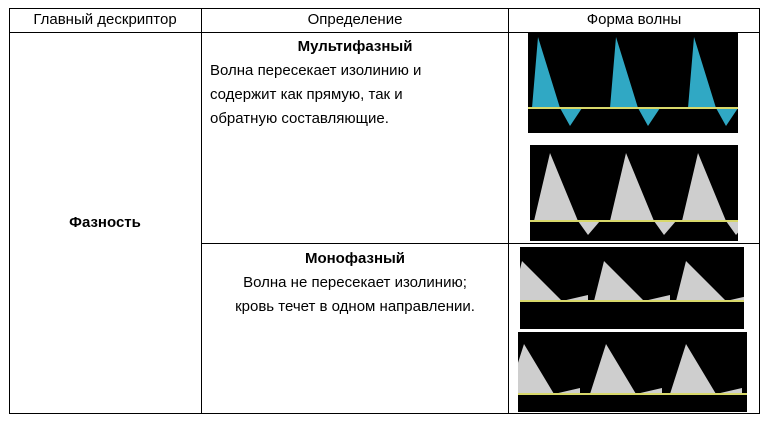 This screenshot has height=425, width=769. Describe the element at coordinates (384, 413) in the screenshot. I see `table-border-bottom` at that location.